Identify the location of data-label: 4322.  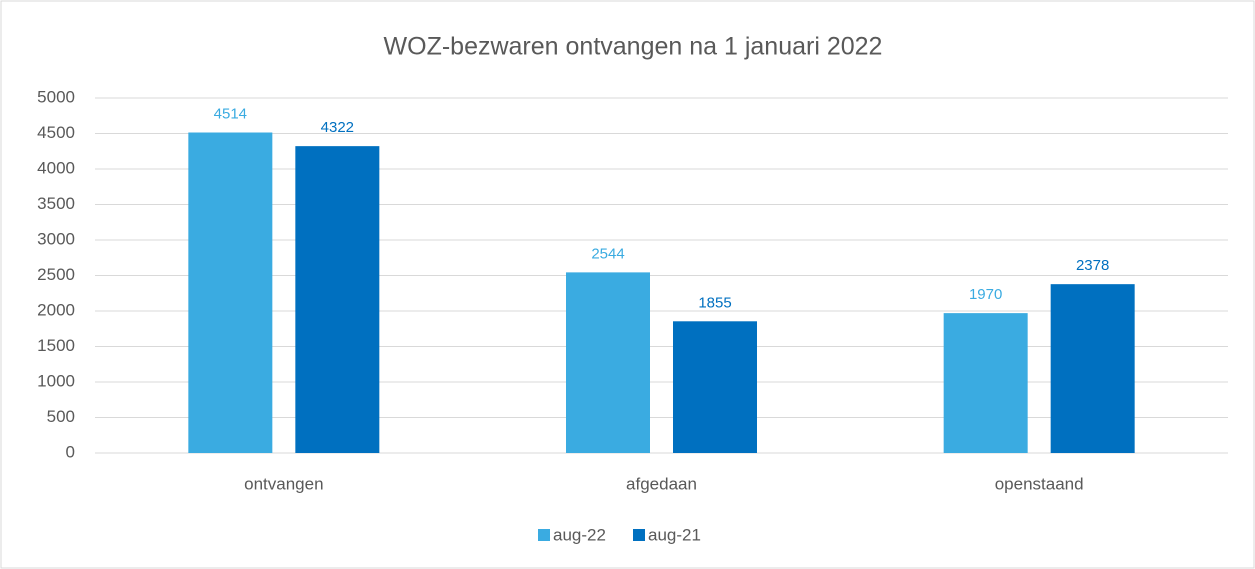
(337, 127).